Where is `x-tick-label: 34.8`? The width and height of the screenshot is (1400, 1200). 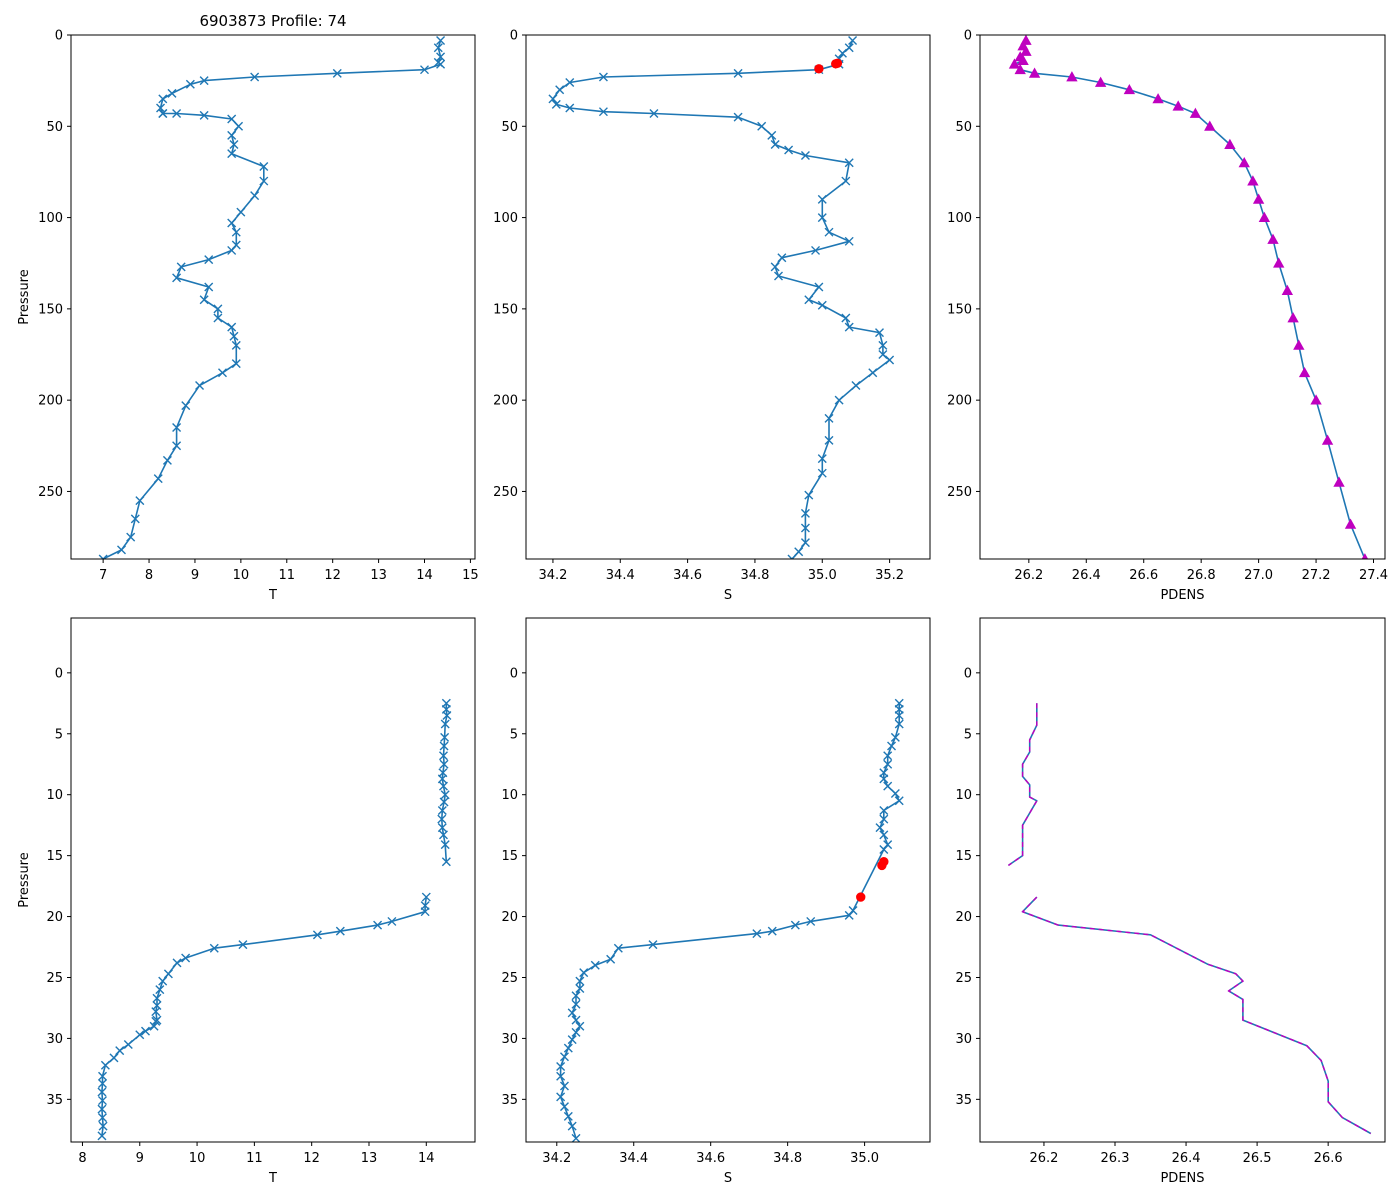
x-tick-label: 34.8 is located at coordinates (787, 1158).